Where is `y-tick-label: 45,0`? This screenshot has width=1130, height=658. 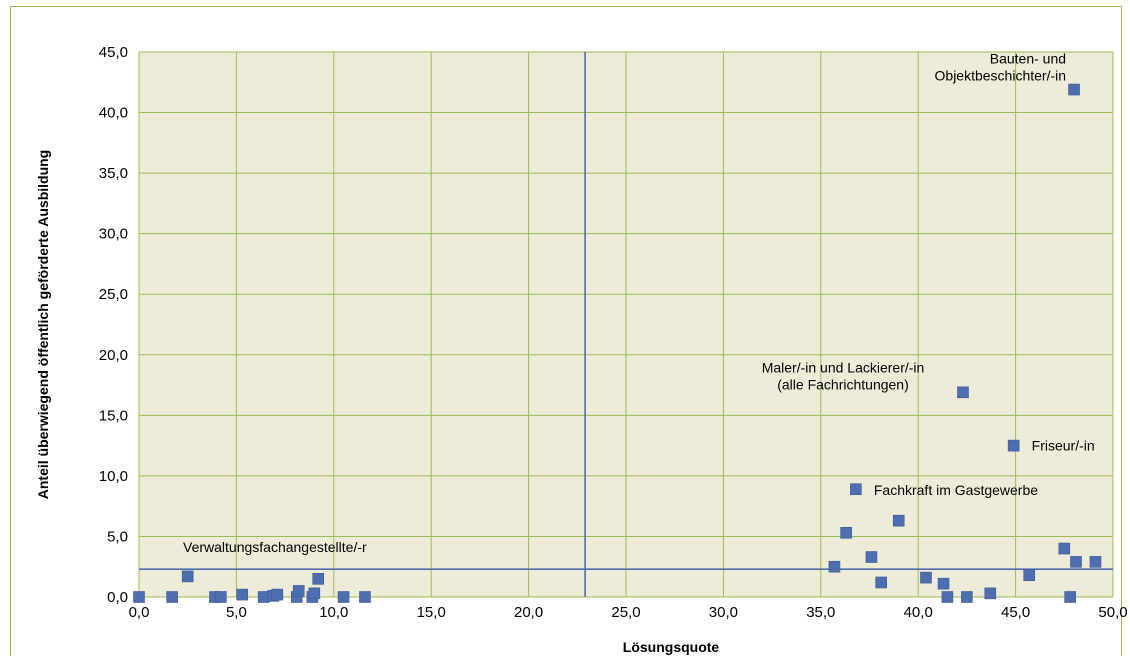 y-tick-label: 45,0 is located at coordinates (113, 52).